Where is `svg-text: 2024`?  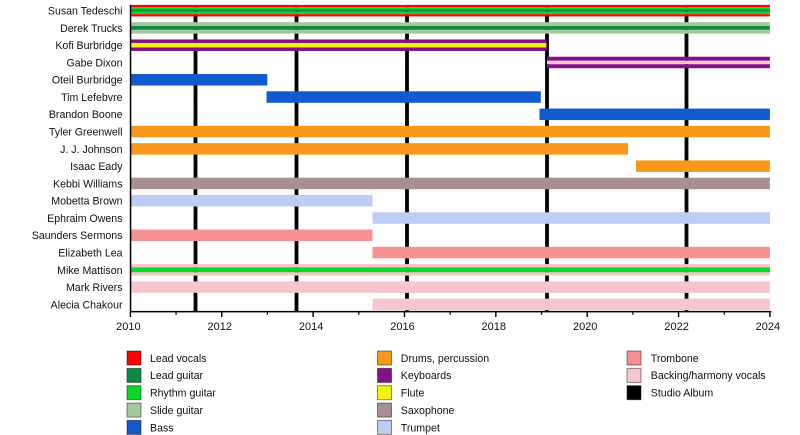 svg-text: 2024 is located at coordinates (768, 327).